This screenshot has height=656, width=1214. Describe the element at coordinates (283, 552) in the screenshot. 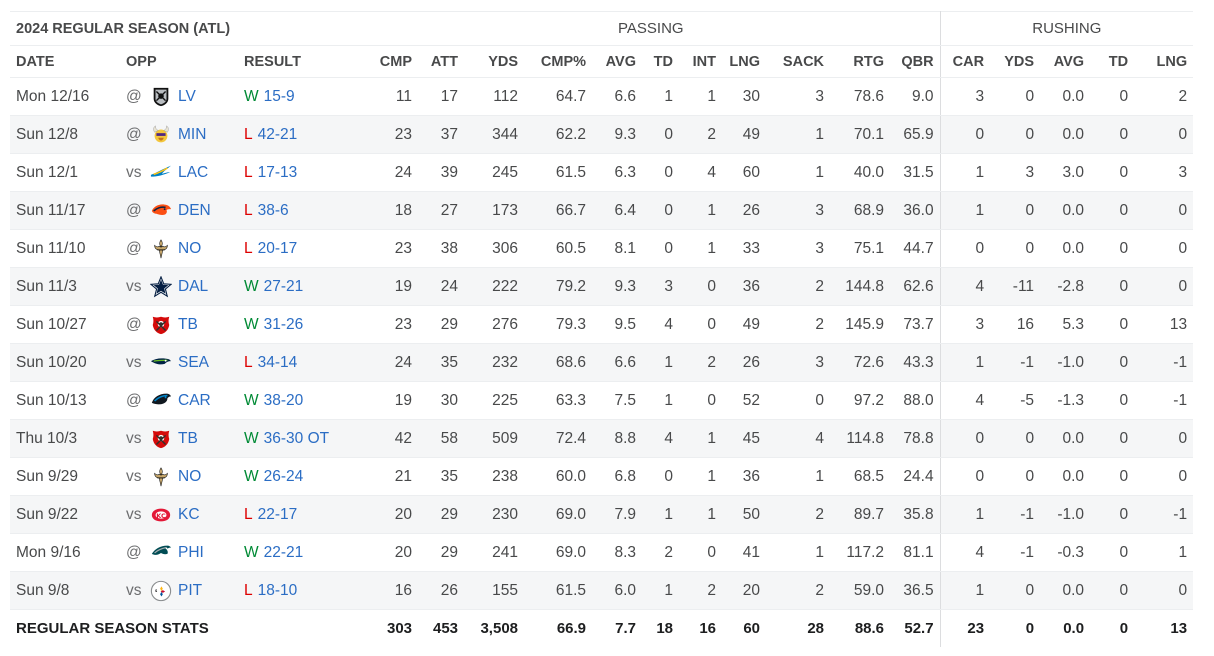

I see `result-score-link: 22-21` at that location.